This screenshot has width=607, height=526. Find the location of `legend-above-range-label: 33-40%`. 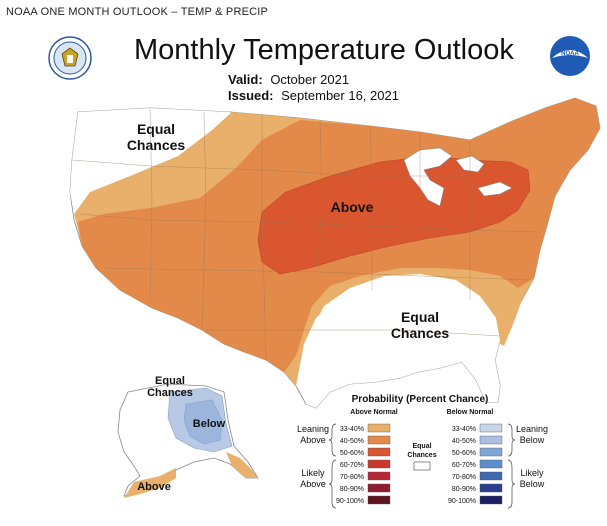

legend-above-range-label: 33-40% is located at coordinates (352, 429).